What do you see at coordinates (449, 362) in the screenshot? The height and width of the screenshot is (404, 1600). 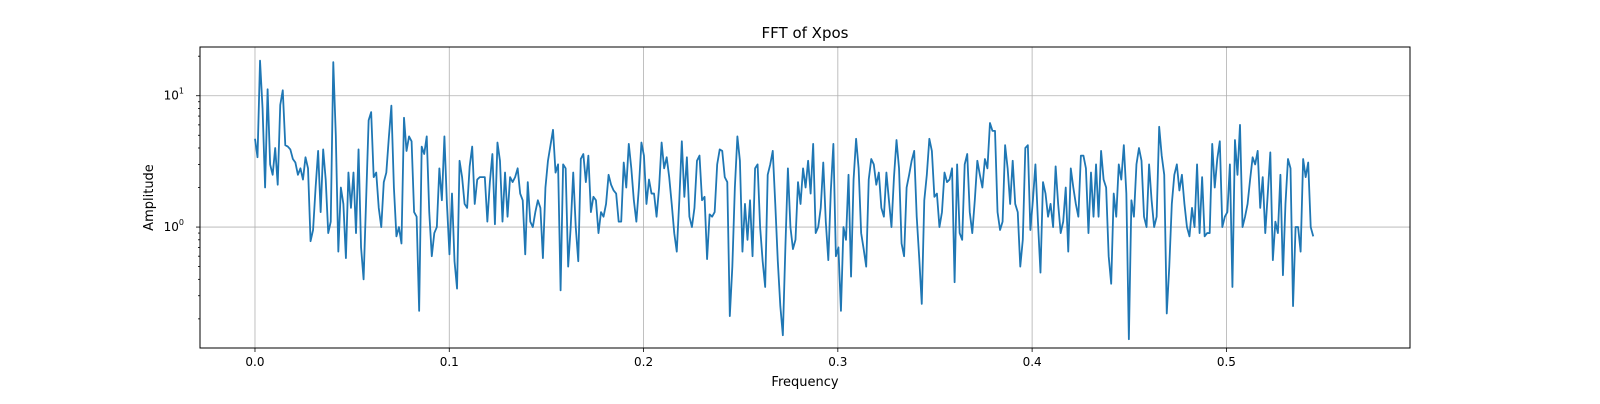 I see `x-tick-label: 0.1` at bounding box center [449, 362].